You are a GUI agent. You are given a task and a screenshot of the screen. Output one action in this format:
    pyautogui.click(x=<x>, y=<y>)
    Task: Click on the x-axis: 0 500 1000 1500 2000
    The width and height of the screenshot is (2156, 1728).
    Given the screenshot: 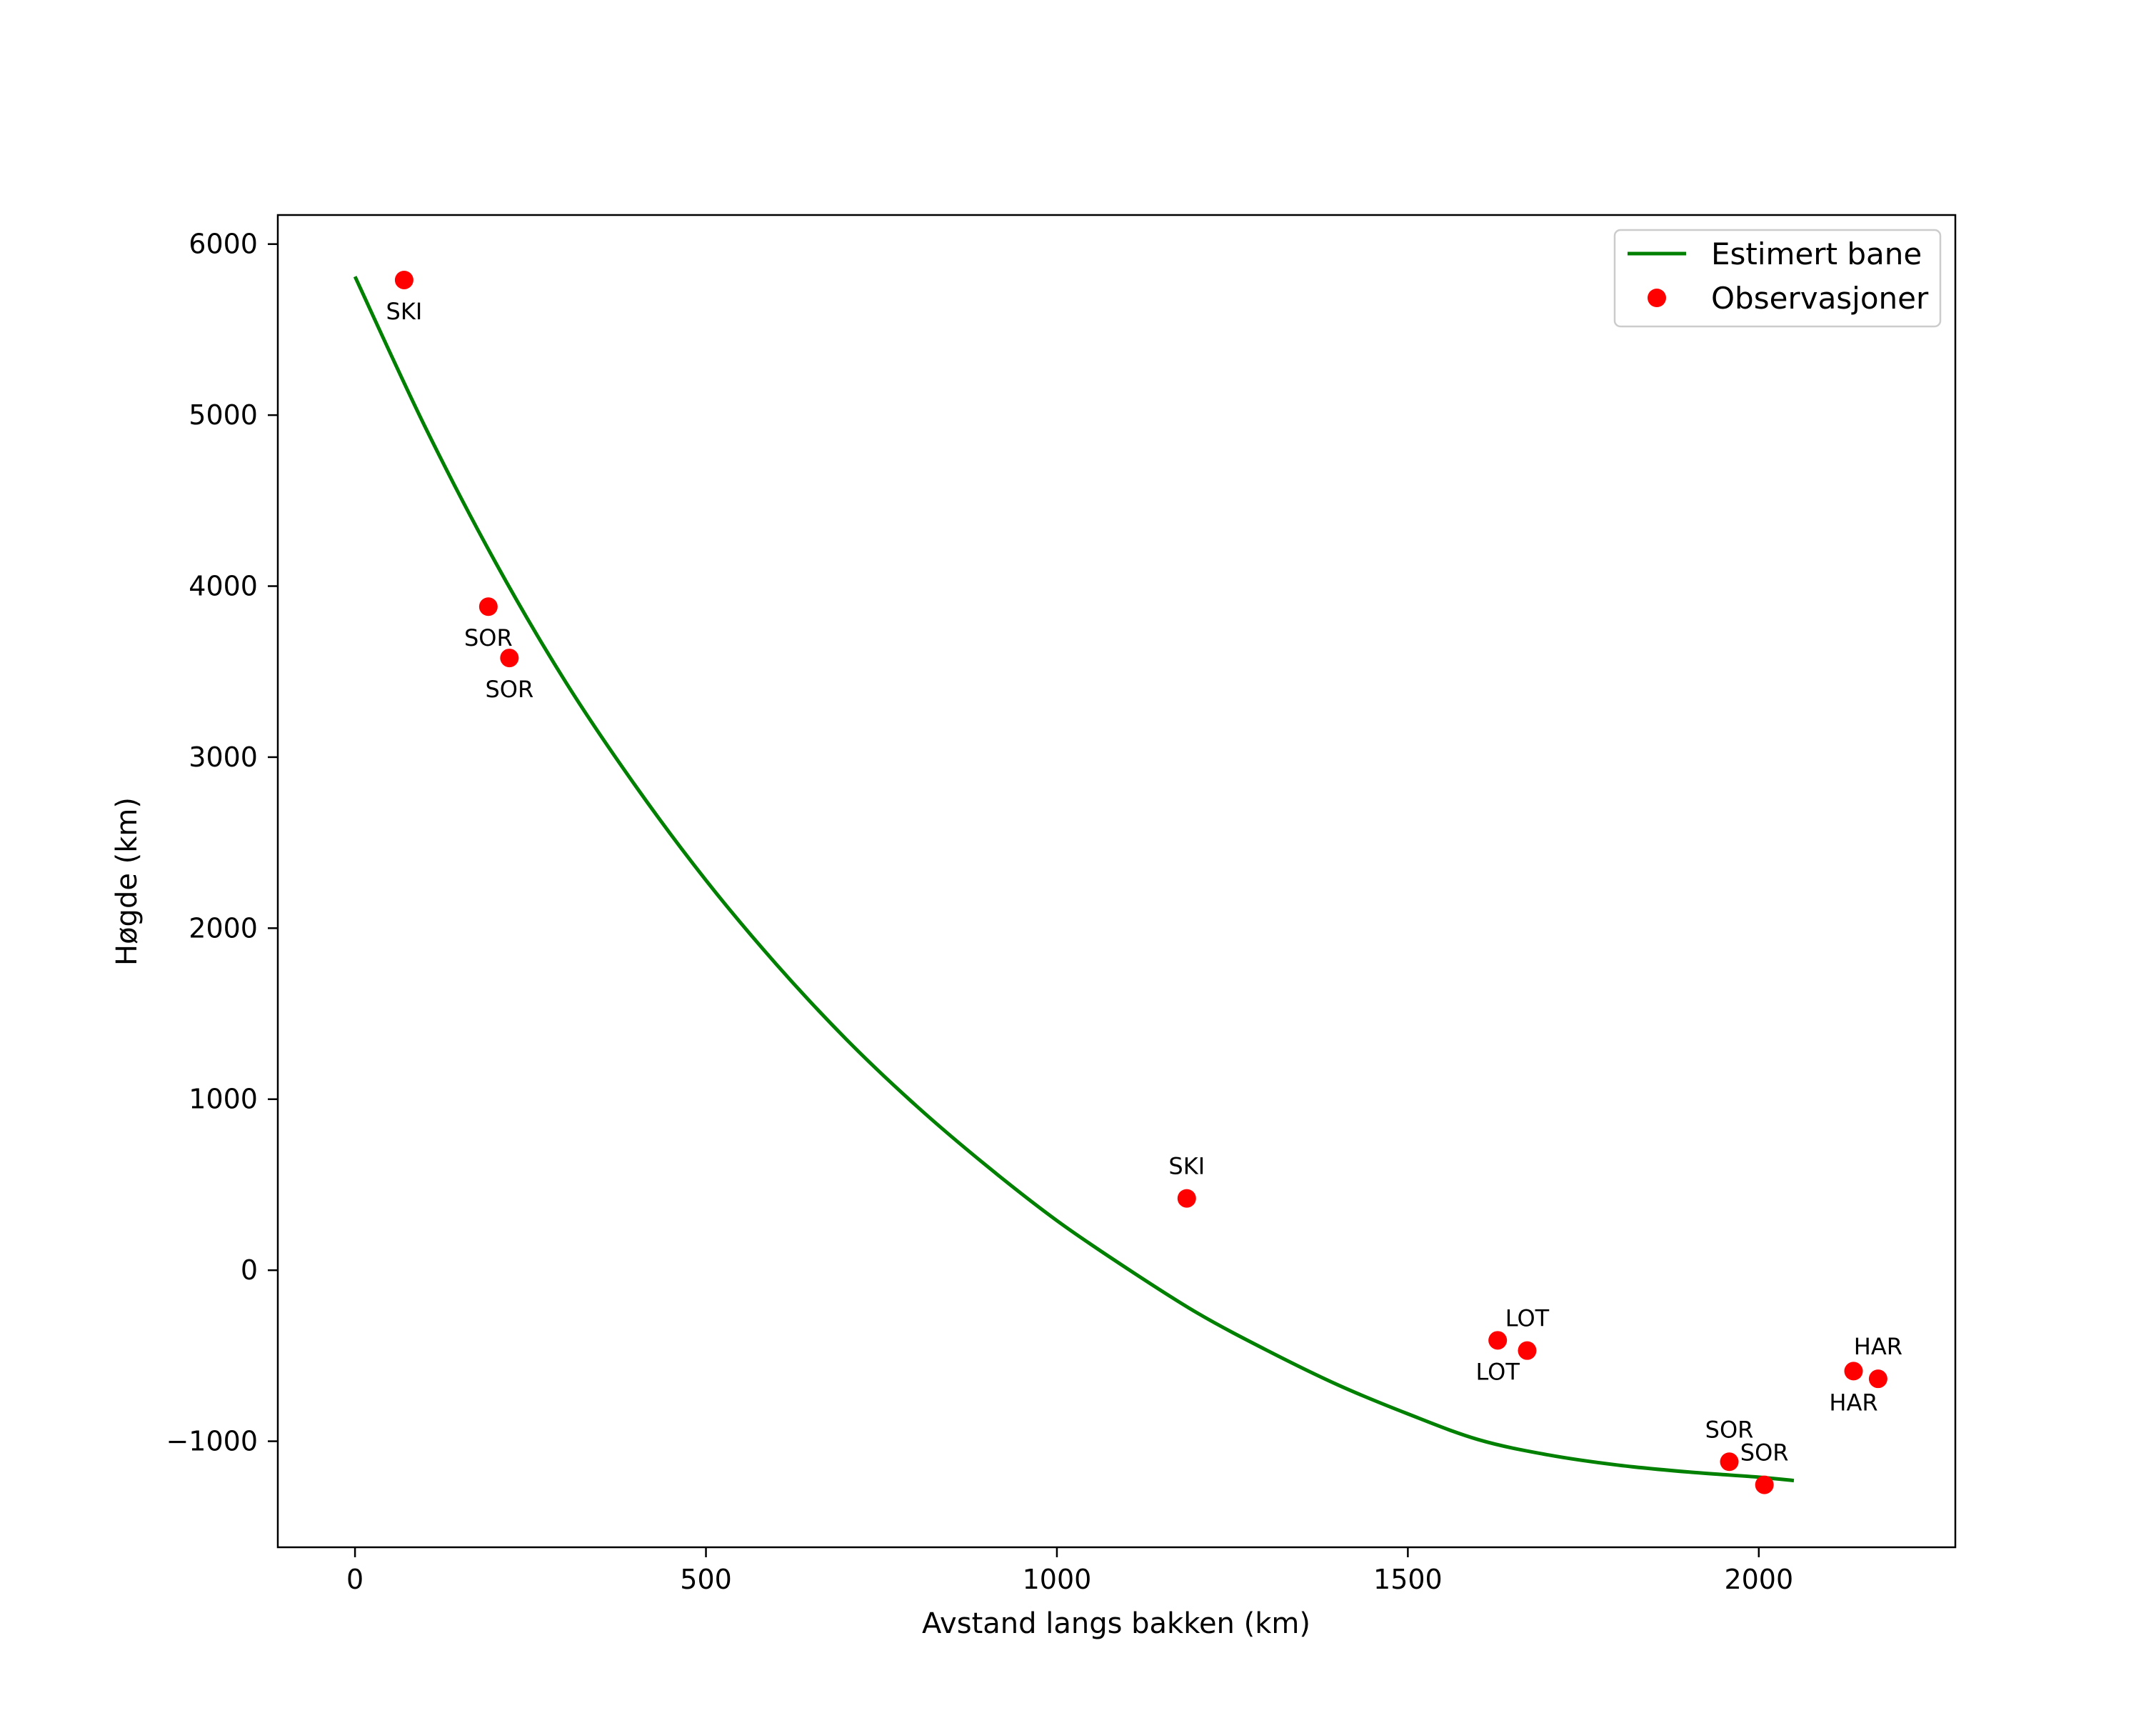 What is the action you would take?
    pyautogui.click(x=1070, y=1571)
    